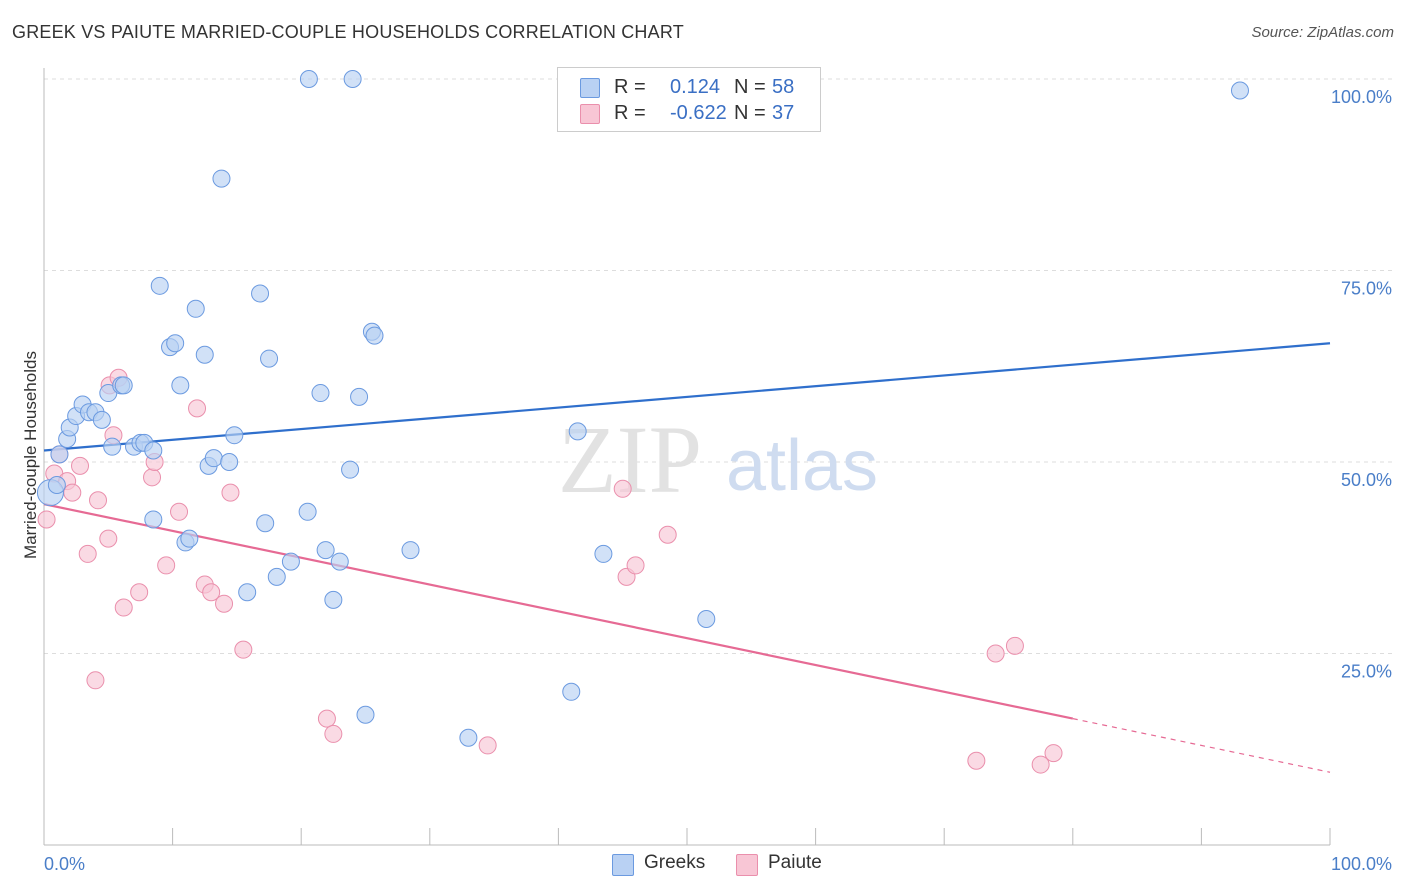 The image size is (1406, 892). Describe the element at coordinates (64, 864) in the screenshot. I see `x-tick-label-min: 0.0%` at that location.